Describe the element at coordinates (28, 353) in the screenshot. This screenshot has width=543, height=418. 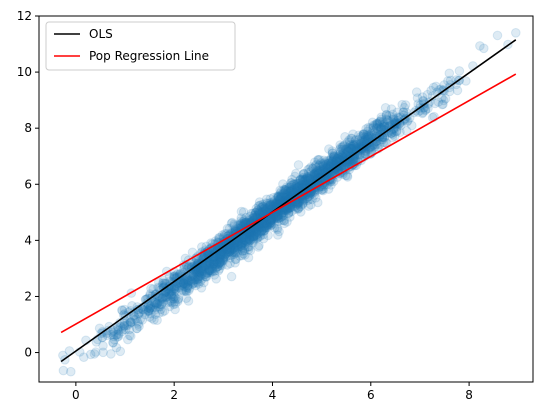
I see `y-tick-label: 0` at that location.